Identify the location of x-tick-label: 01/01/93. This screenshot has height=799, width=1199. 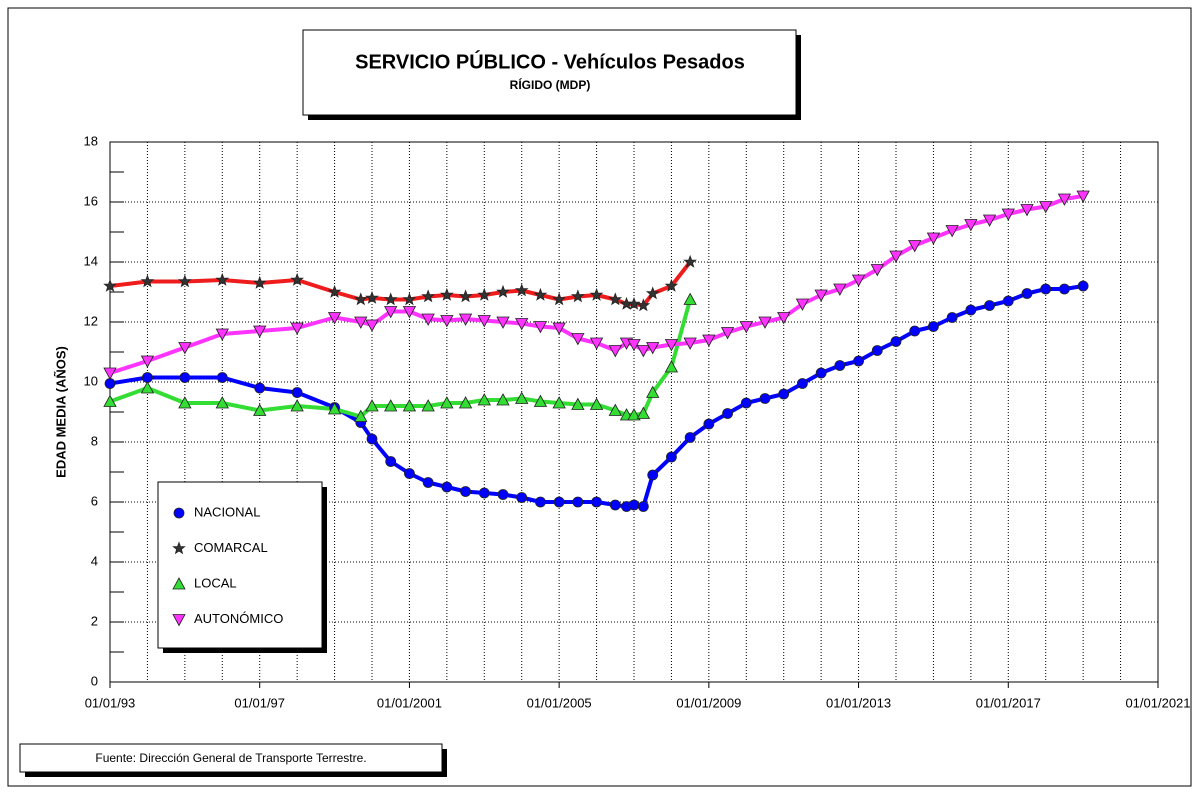
(110, 702).